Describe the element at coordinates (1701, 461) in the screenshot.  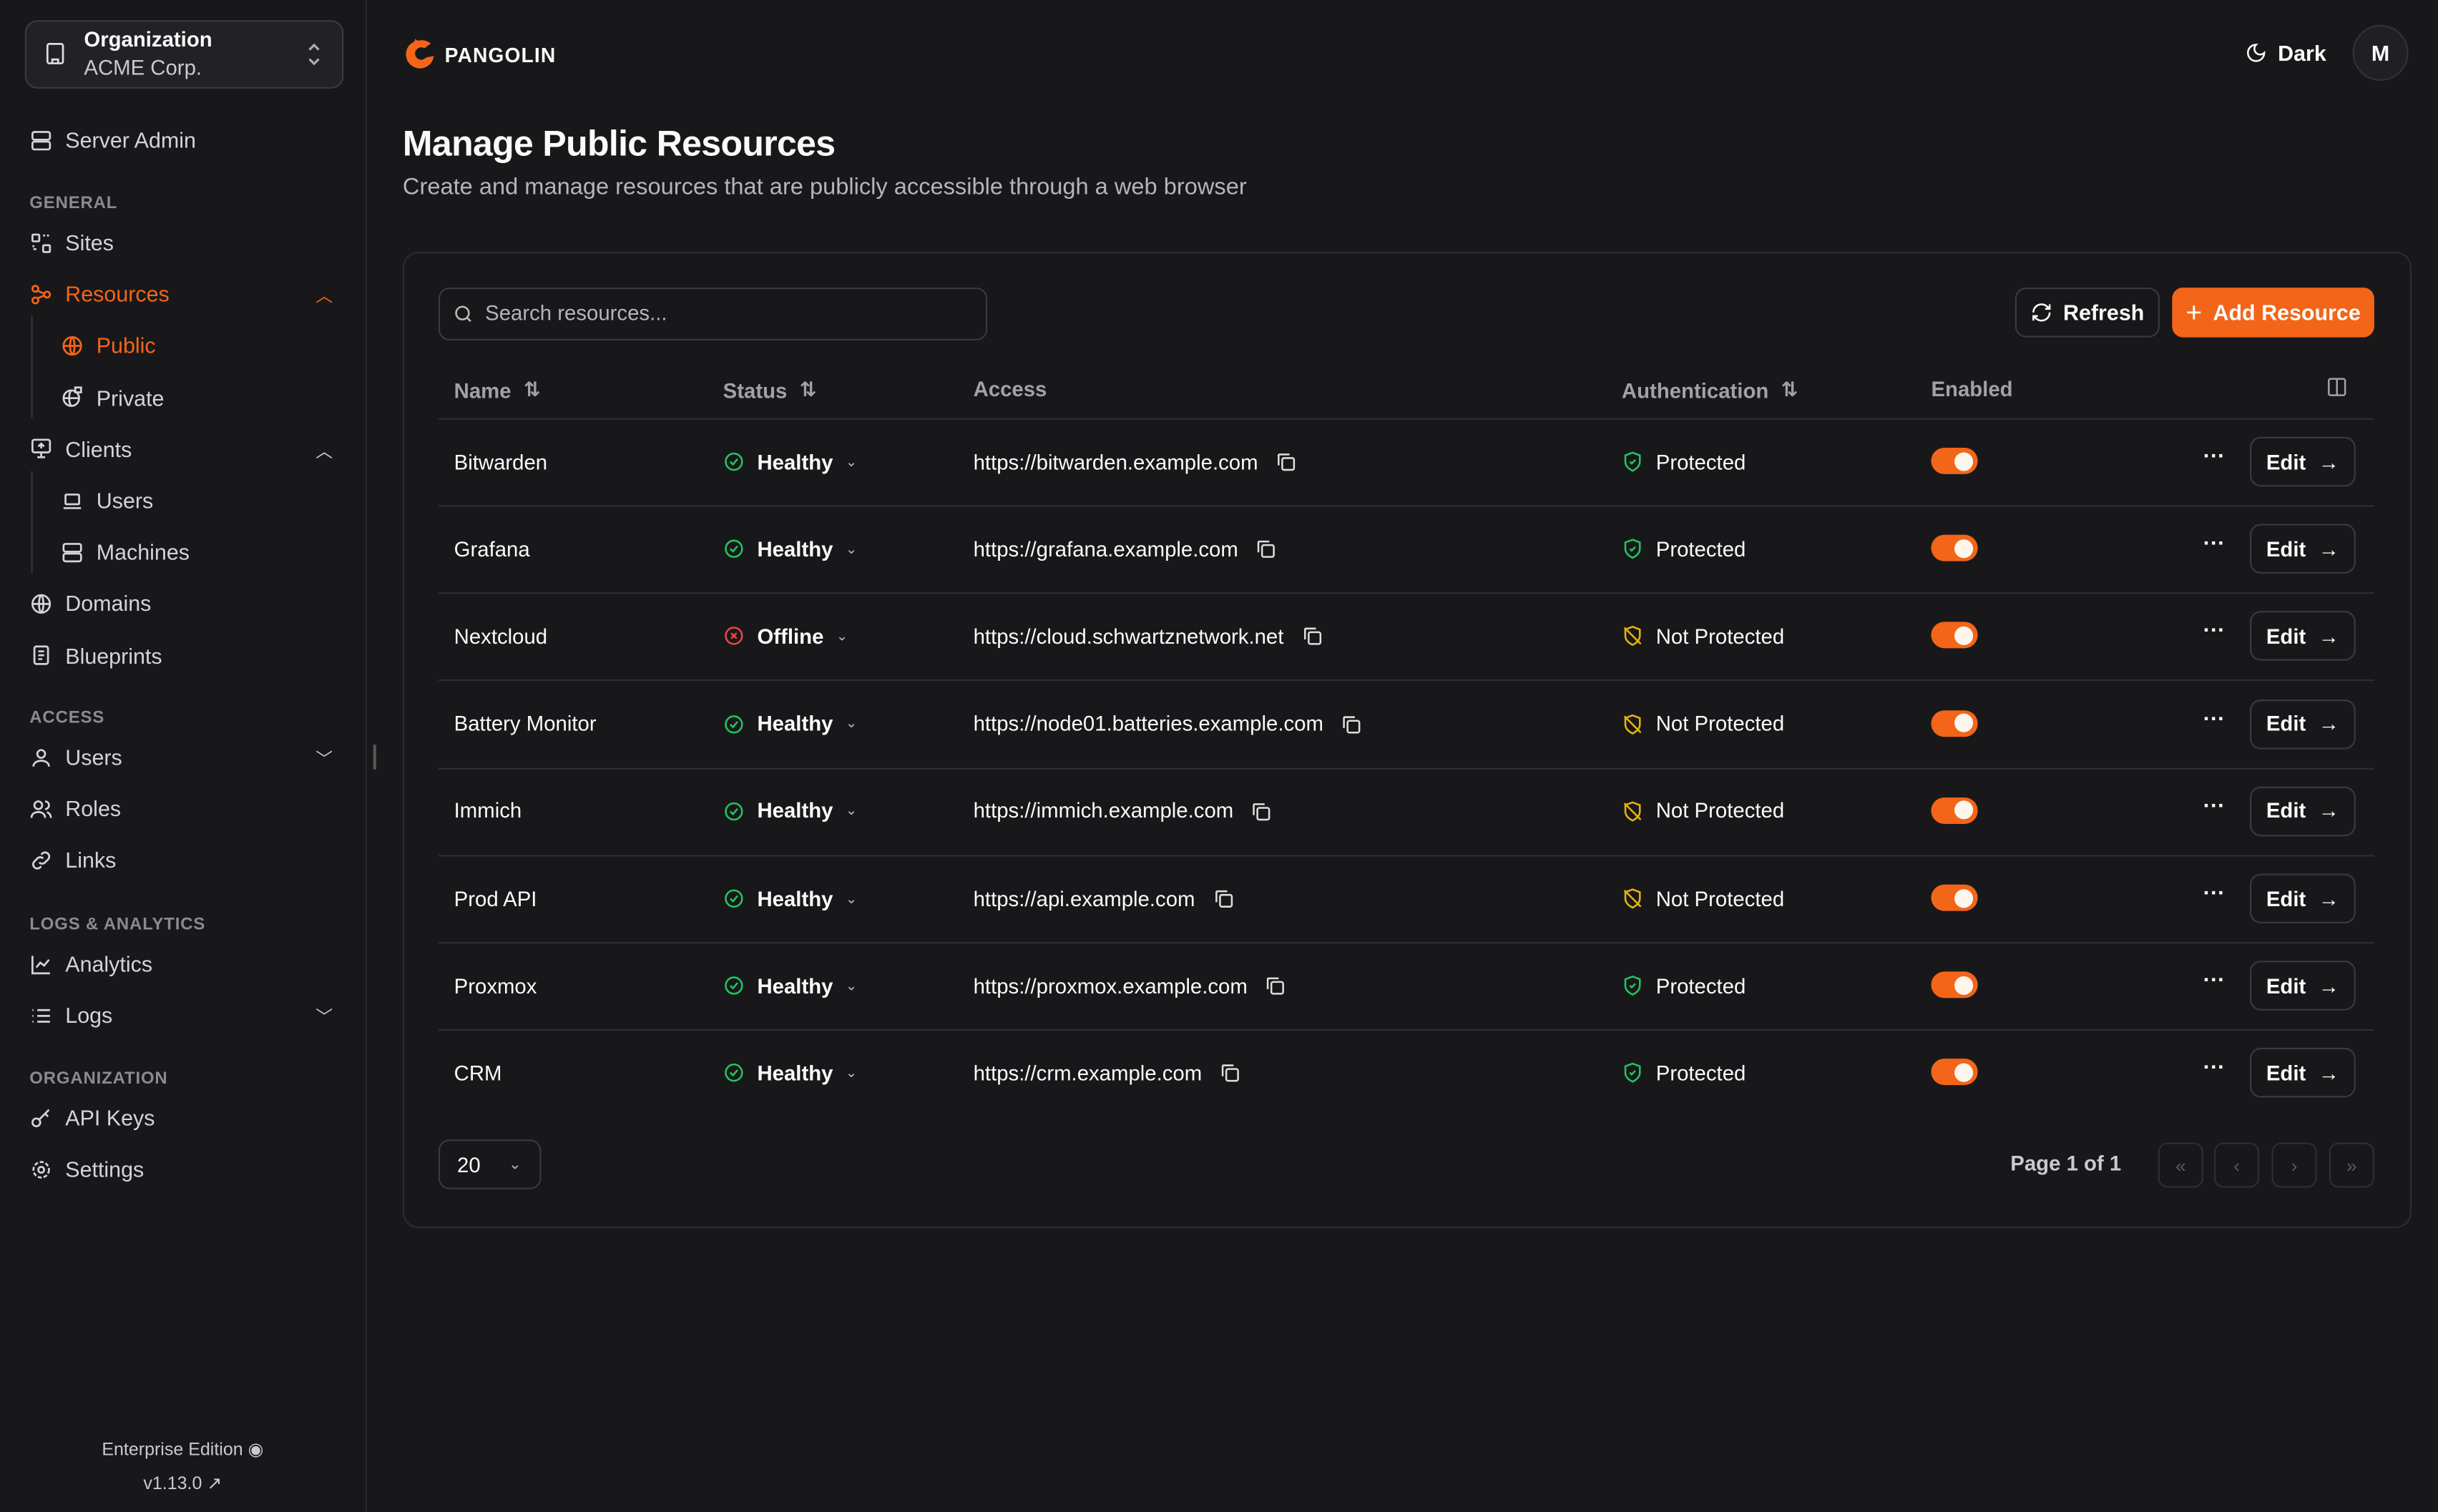
I see `auth-status-text: Protected` at that location.